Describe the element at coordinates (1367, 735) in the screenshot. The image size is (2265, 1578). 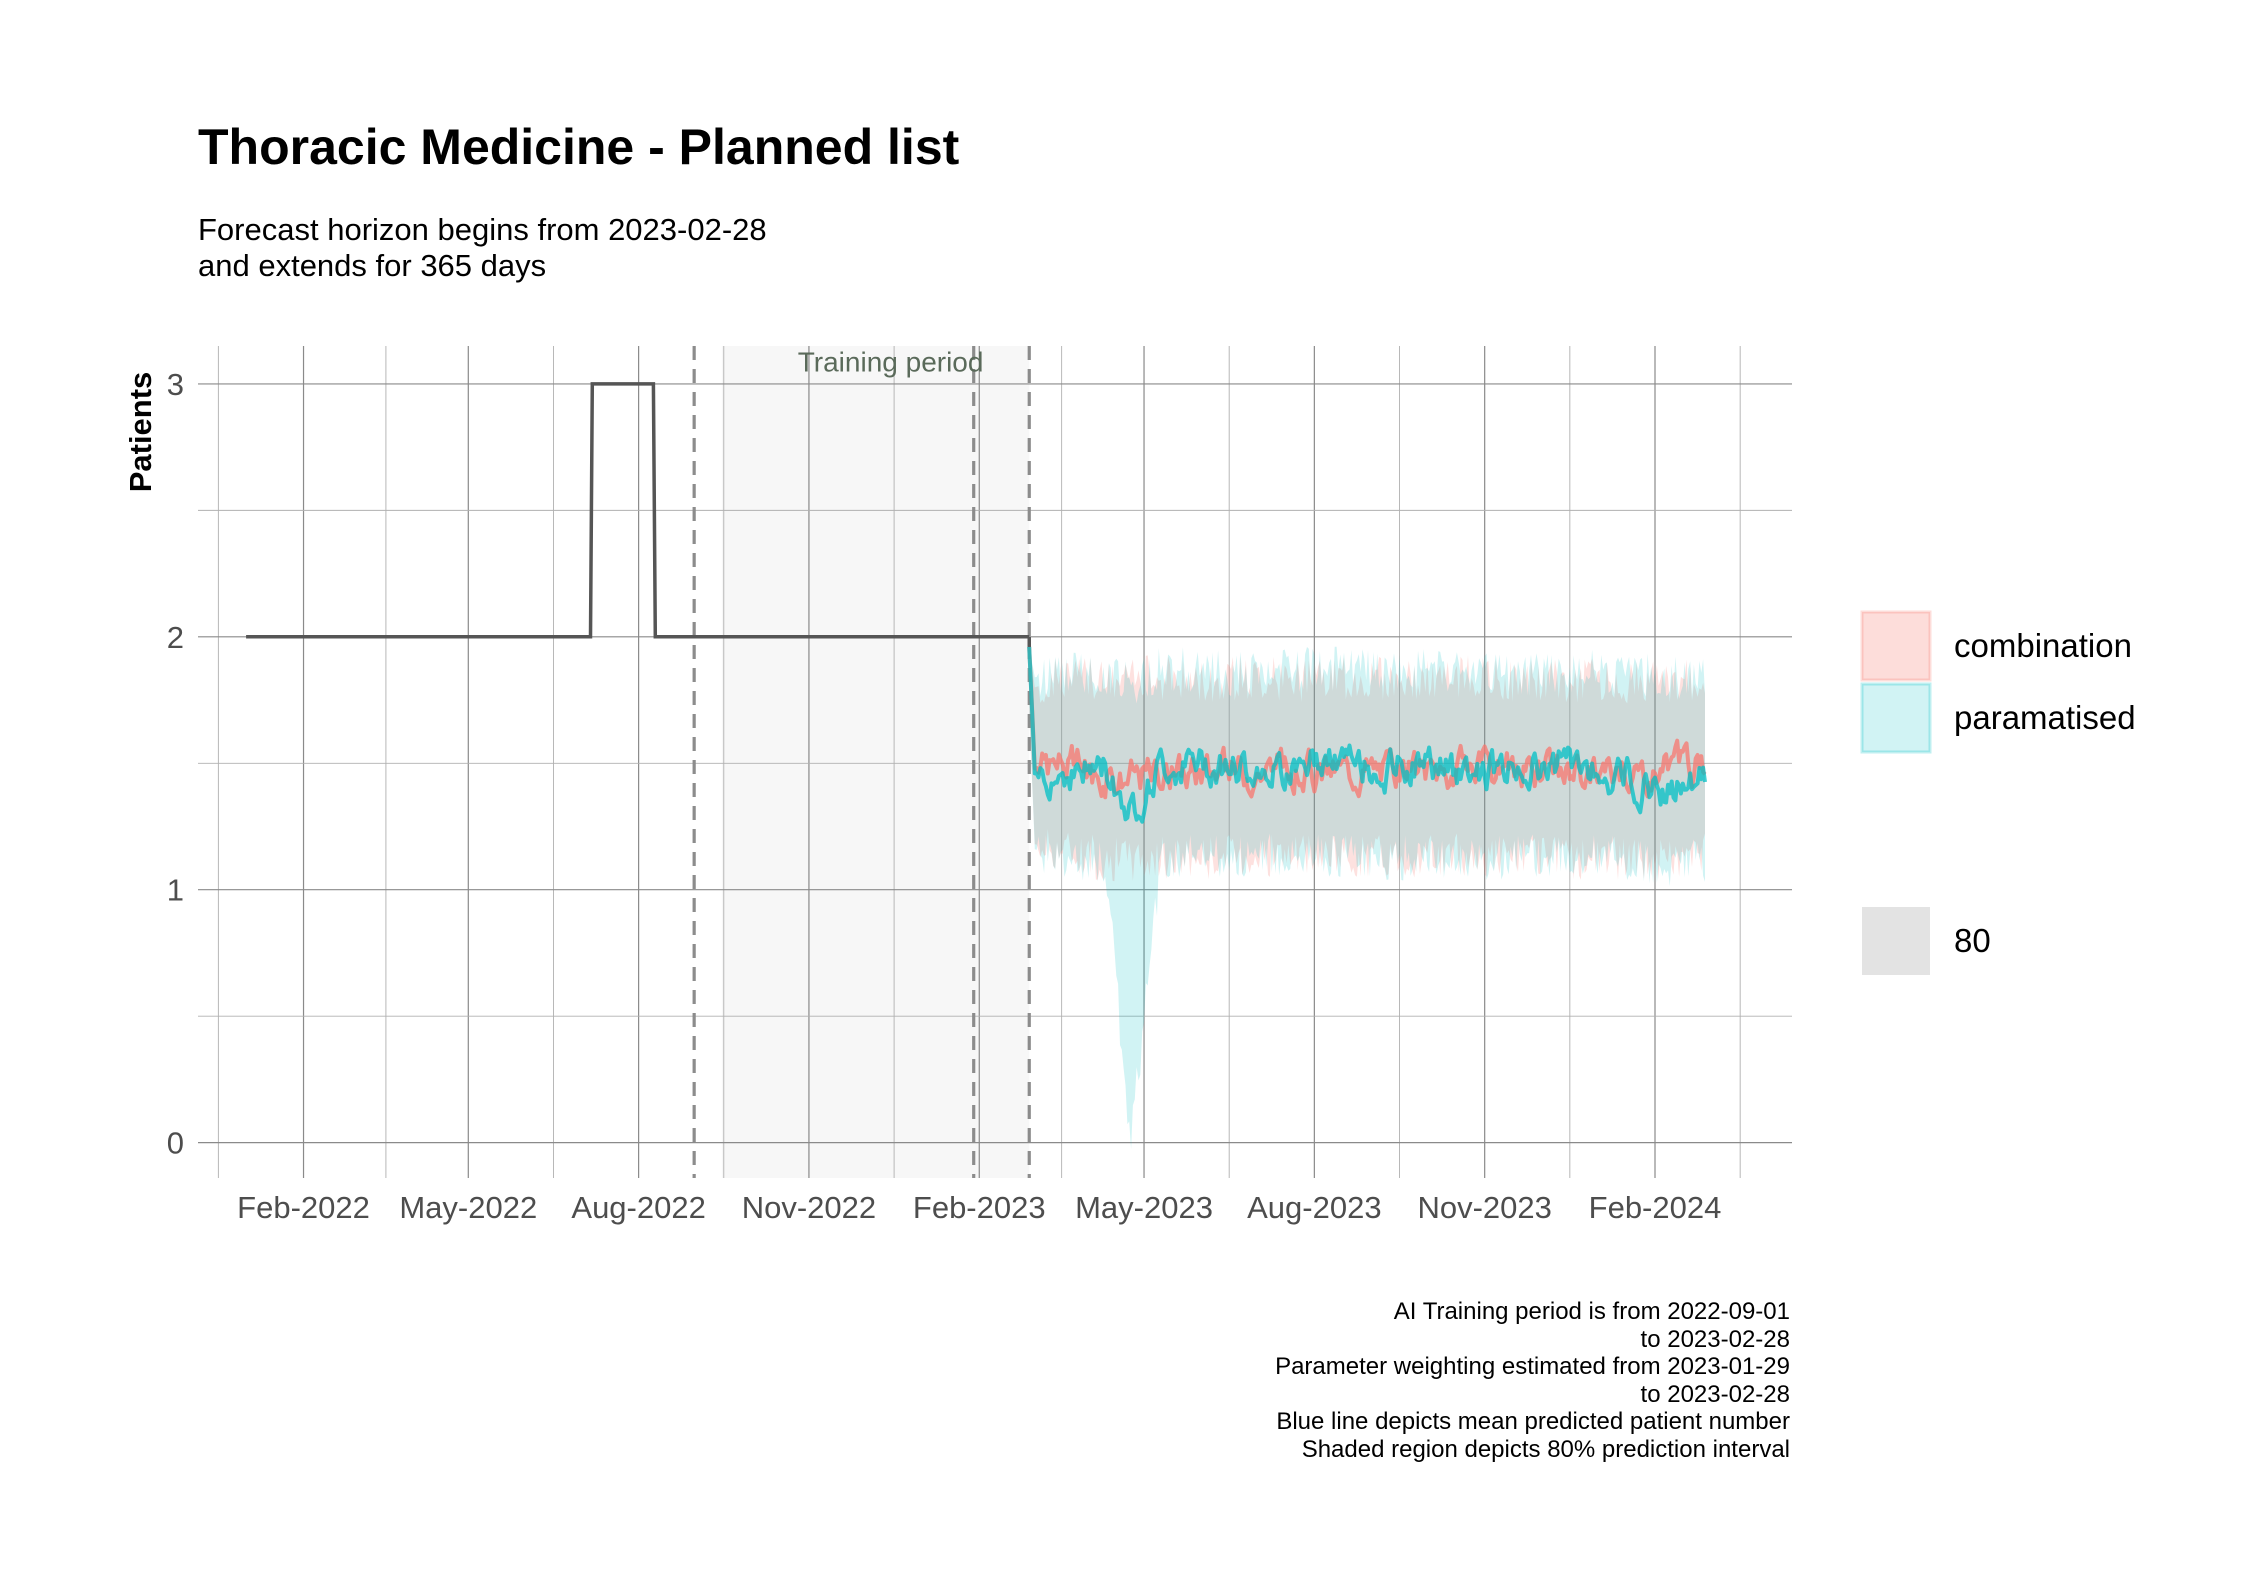
I see `series-line-paramatised` at that location.